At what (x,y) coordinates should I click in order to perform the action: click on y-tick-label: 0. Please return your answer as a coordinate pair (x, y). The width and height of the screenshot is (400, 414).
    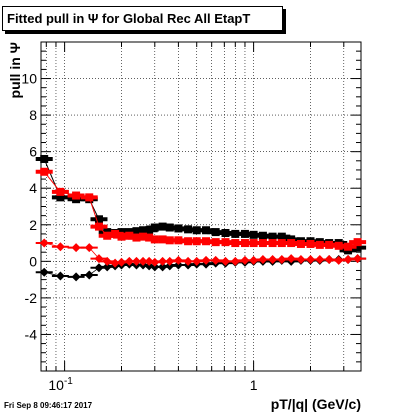
    Looking at the image, I should click on (33, 261).